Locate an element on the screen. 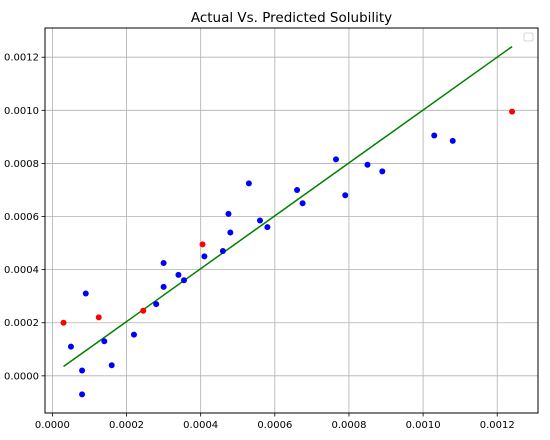 The width and height of the screenshot is (550, 440). x-tick-label: 0.0002 is located at coordinates (126, 425).